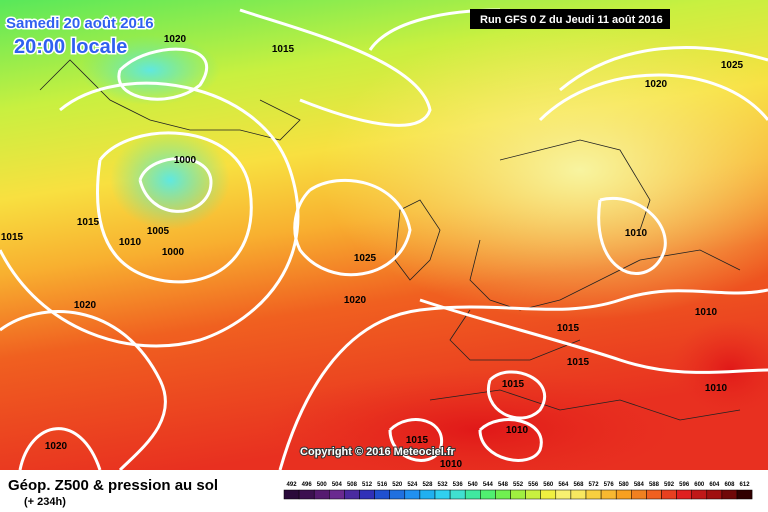 The width and height of the screenshot is (768, 512). I want to click on scale-label: 600, so click(699, 485).